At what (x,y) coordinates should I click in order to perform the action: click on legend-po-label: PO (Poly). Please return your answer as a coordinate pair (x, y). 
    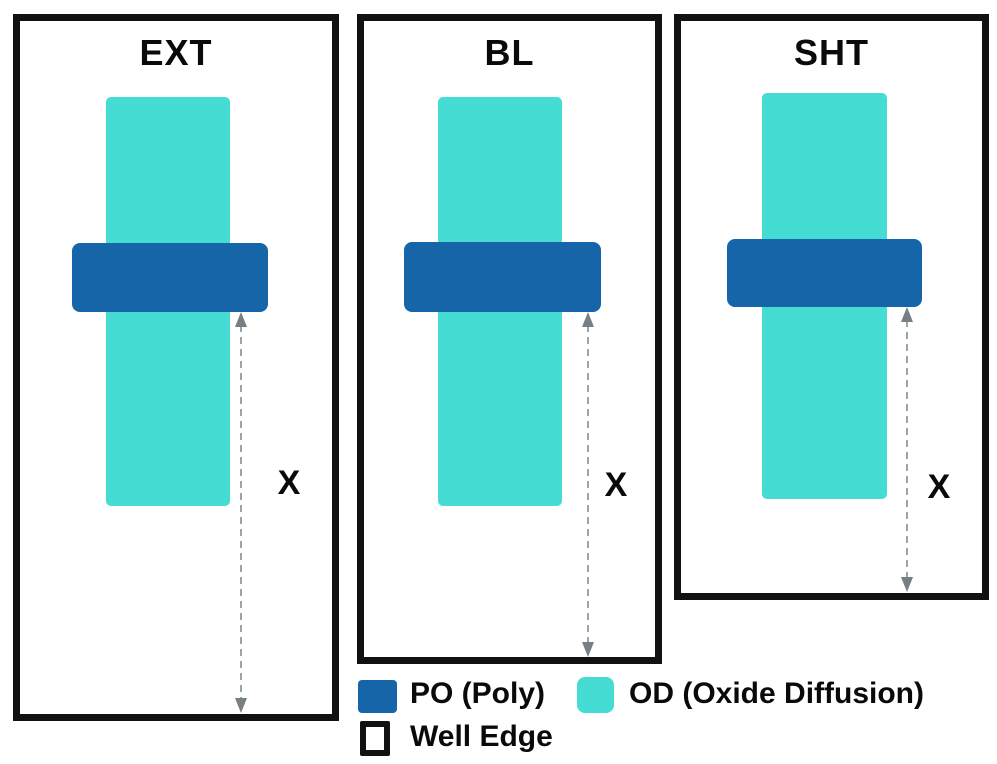
    Looking at the image, I should click on (478, 693).